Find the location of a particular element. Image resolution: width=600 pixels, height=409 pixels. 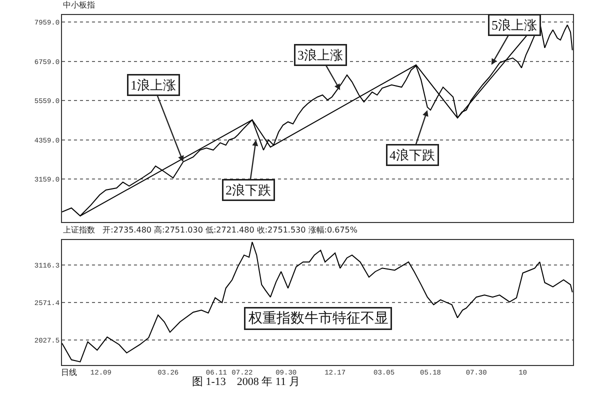

annotation: 4浪下跌 is located at coordinates (412, 155).